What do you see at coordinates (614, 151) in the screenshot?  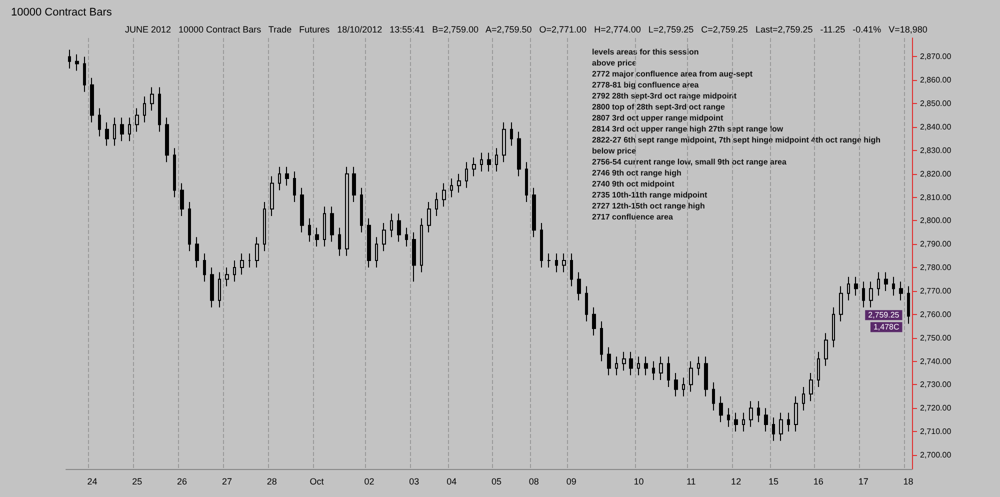 I see `annotation: below price` at bounding box center [614, 151].